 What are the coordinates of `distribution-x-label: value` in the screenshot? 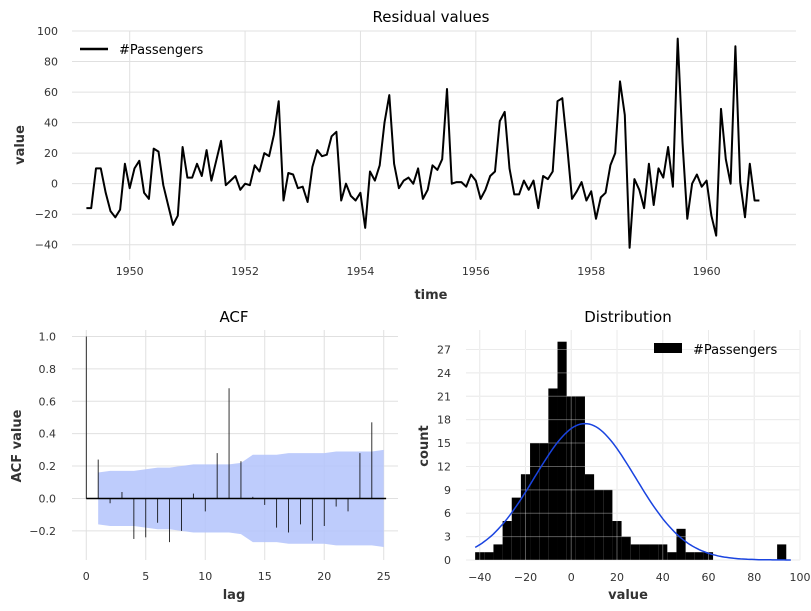 It's located at (628, 595).